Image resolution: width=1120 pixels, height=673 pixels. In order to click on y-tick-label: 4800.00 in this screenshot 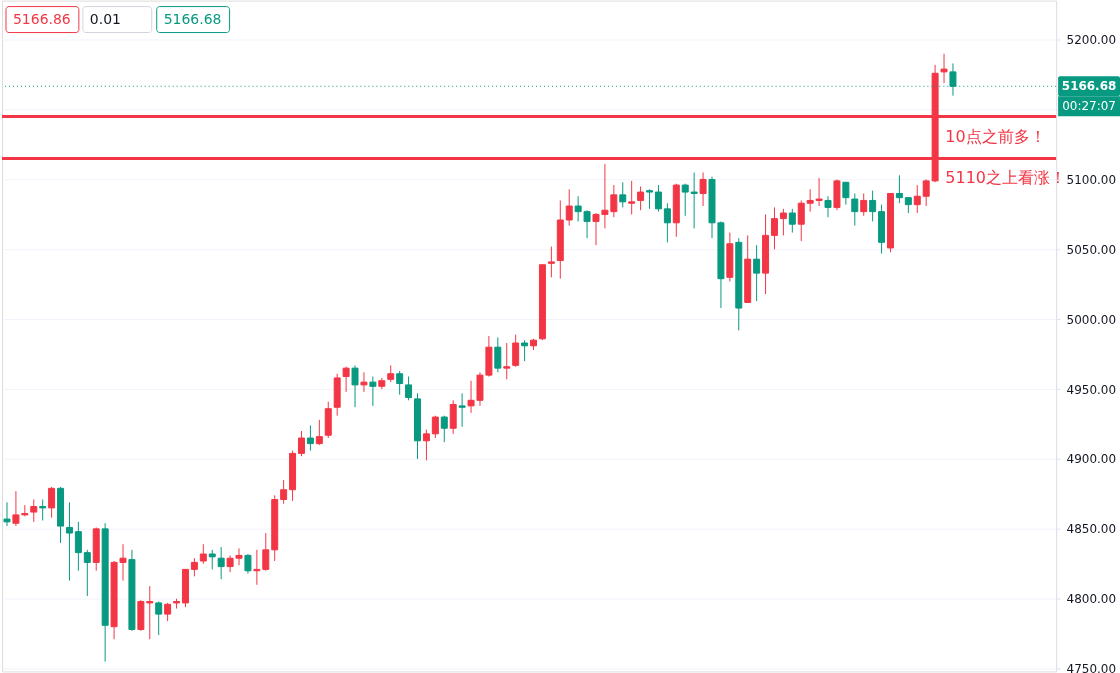, I will do `click(1091, 599)`.